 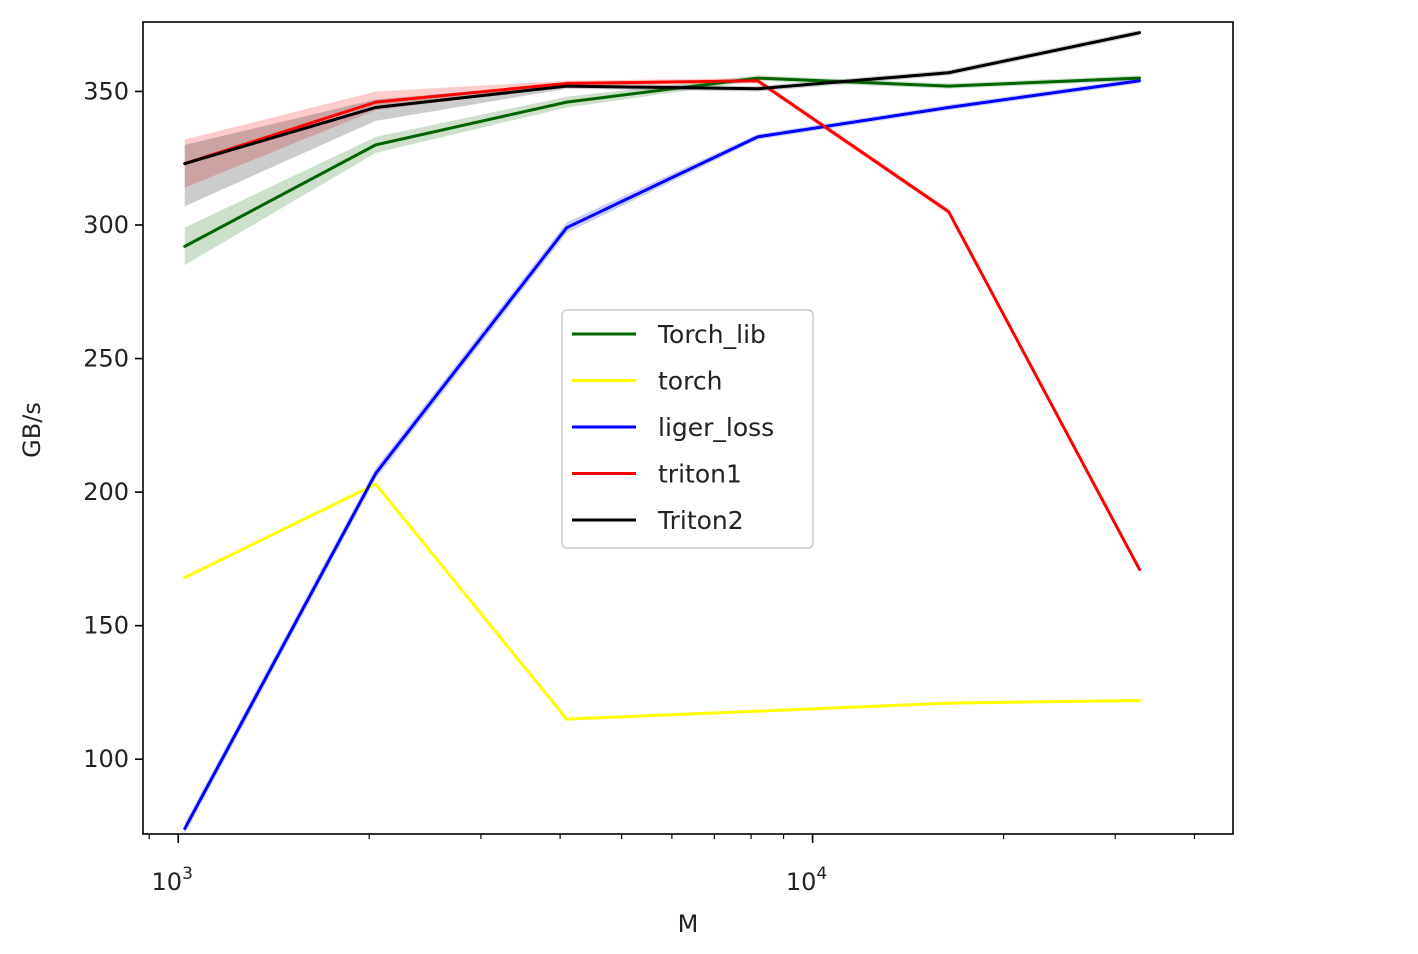 I want to click on x-tick-label: 10³, so click(x=172, y=880).